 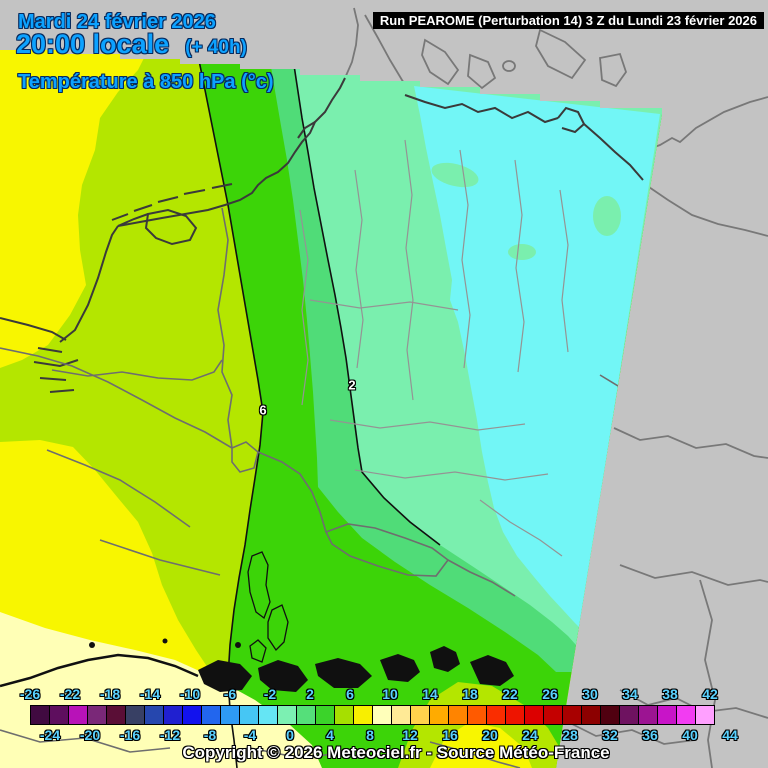 What do you see at coordinates (190, 694) in the screenshot?
I see `colorbar-tick-label: -10` at bounding box center [190, 694].